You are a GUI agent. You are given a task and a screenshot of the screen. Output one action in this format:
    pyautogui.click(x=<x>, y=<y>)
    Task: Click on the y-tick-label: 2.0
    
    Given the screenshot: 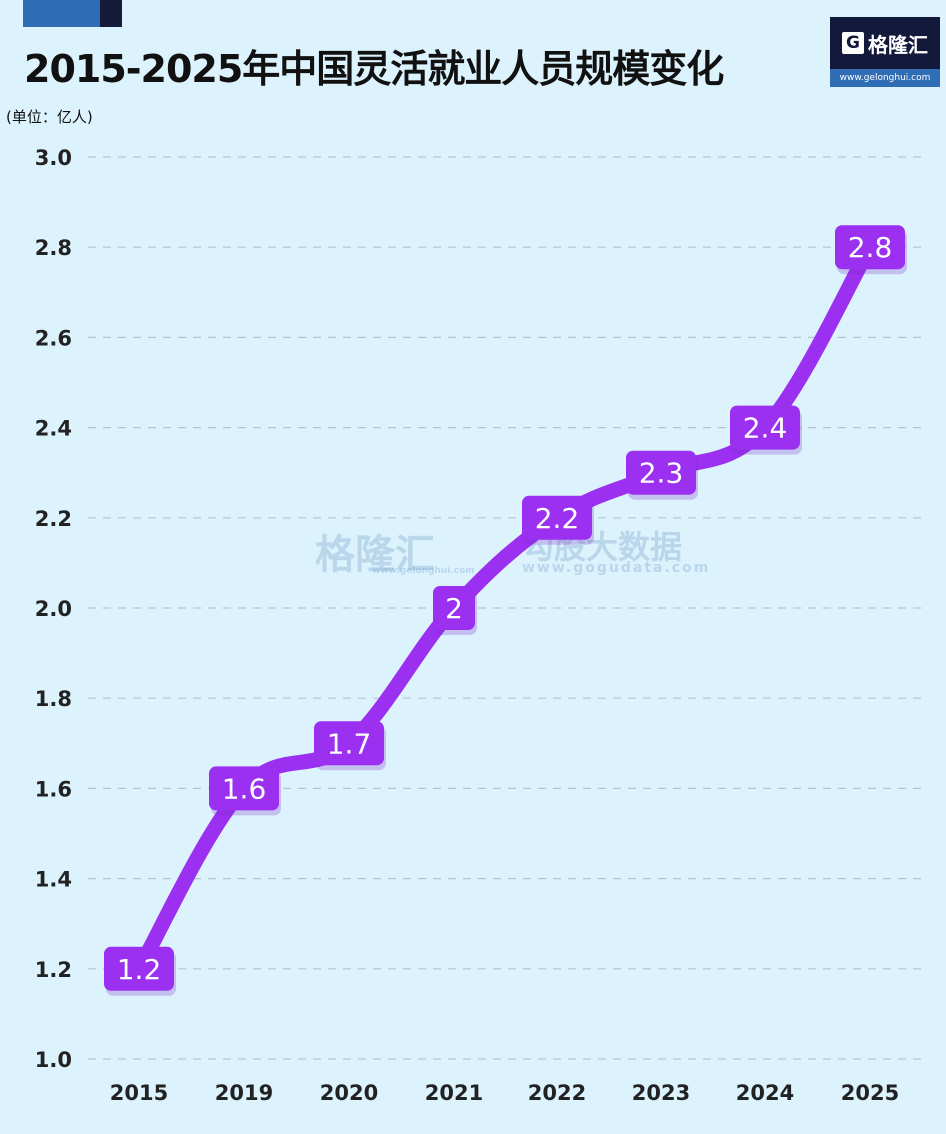 What is the action you would take?
    pyautogui.click(x=53, y=609)
    